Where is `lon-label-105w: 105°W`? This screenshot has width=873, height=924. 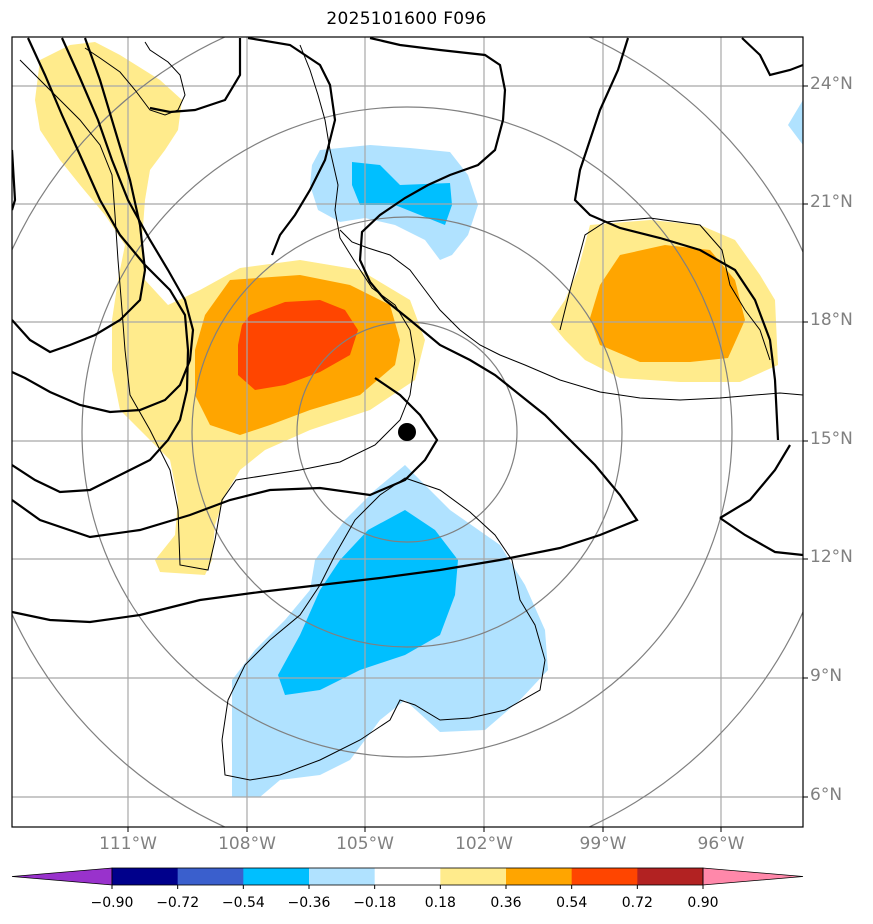
lon-label-105w: 105°W is located at coordinates (365, 844).